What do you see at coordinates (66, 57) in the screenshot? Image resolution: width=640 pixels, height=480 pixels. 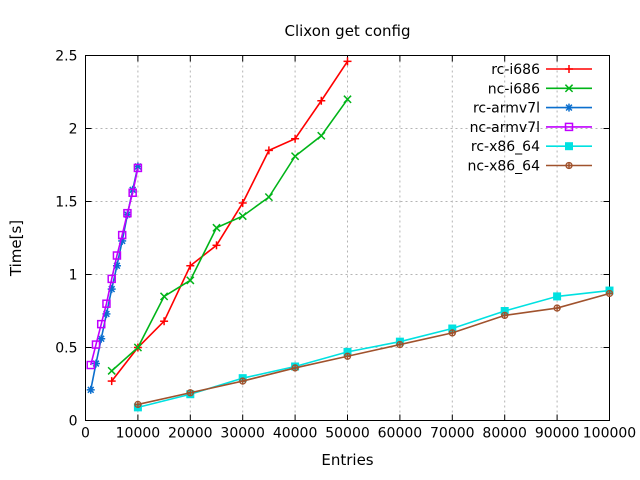 I see `y-tick-label: 2.5` at bounding box center [66, 57].